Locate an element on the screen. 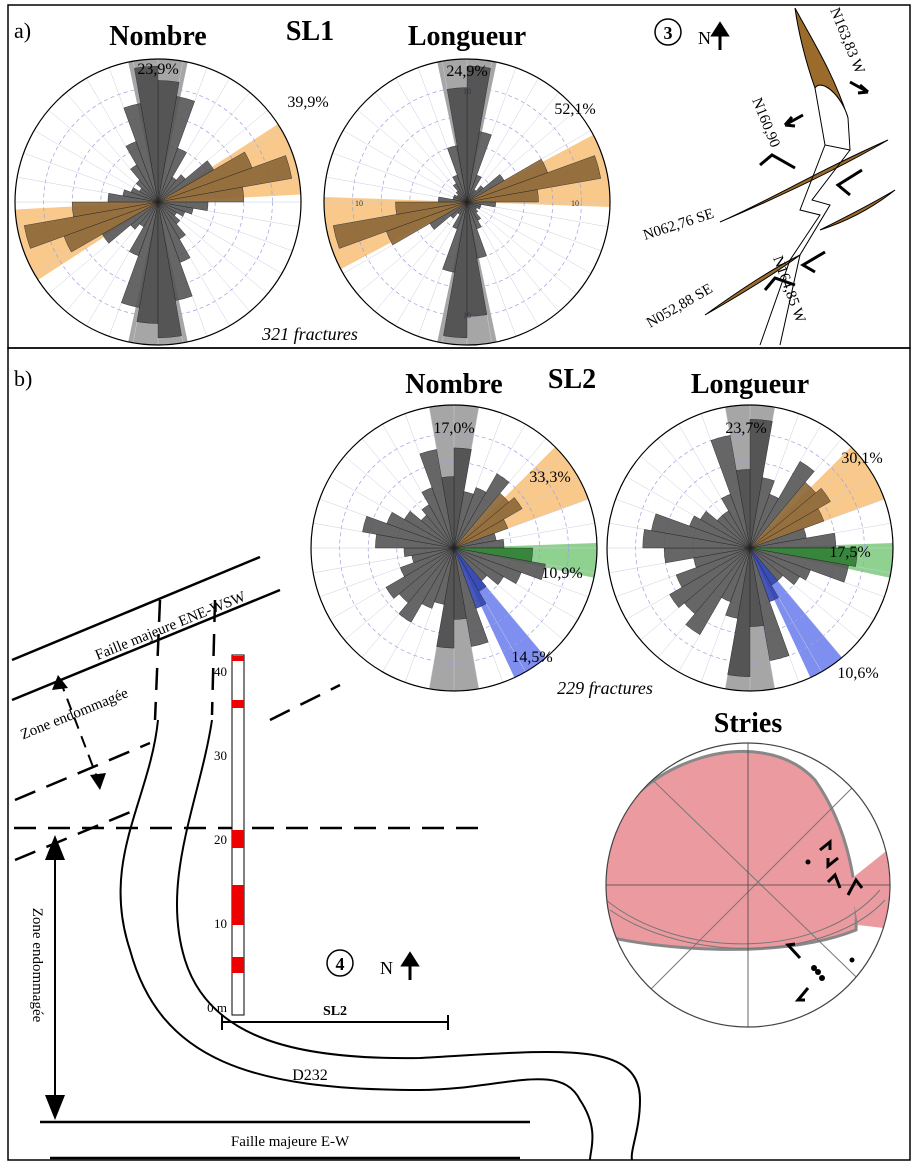 This screenshot has width=916, height=1164. sector-label: 30,1% is located at coordinates (861, 458).